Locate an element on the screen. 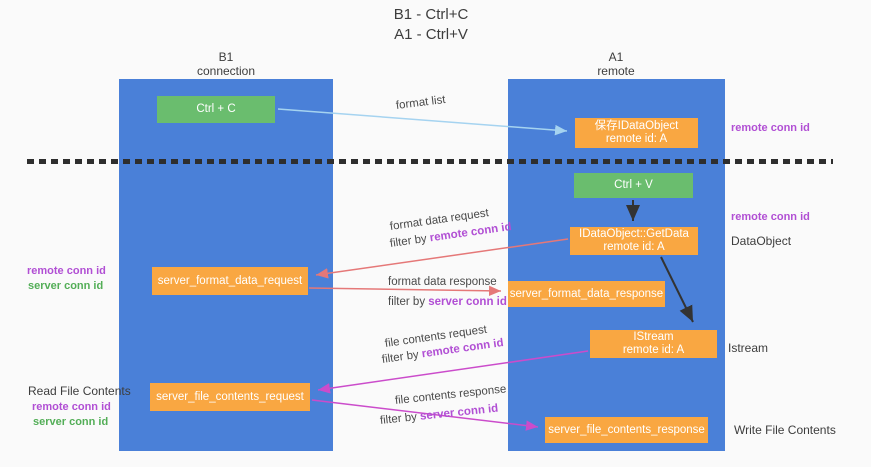 This screenshot has width=871, height=467. istream-node: IStream remote id: A is located at coordinates (653, 344).